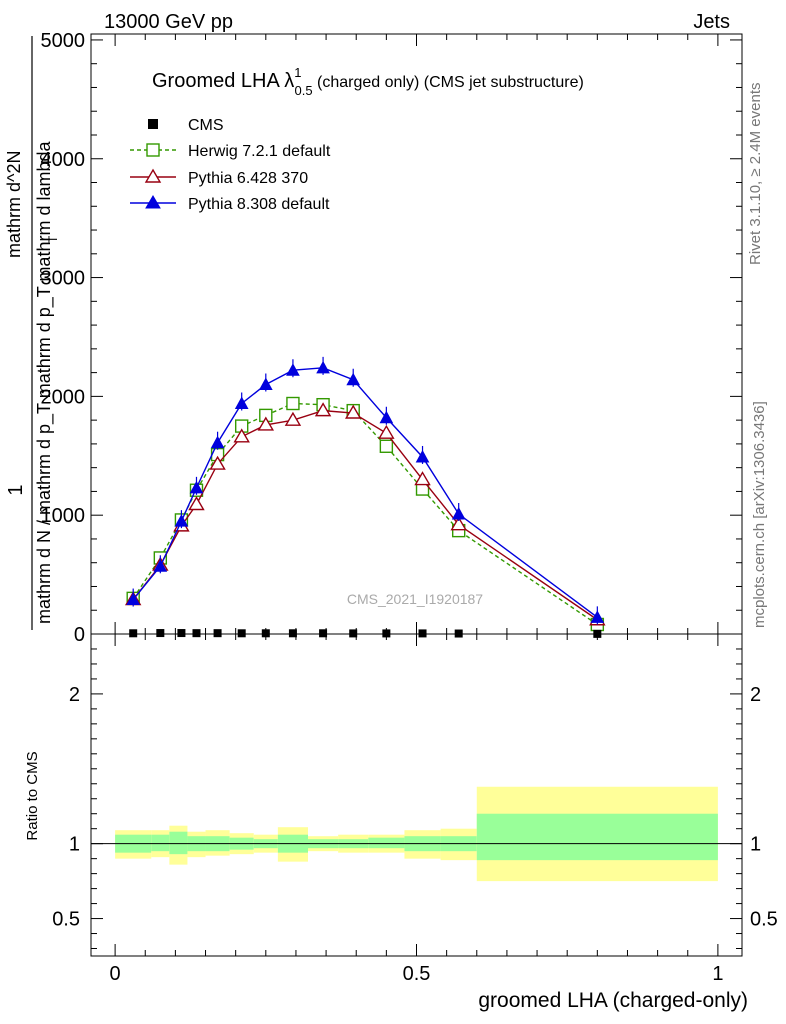 The width and height of the screenshot is (786, 1024). I want to click on legend-marker-cms, so click(153, 124).